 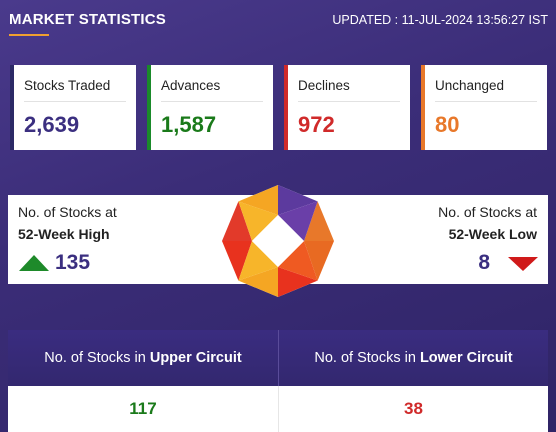 I want to click on card-value: 2,639, so click(x=52, y=124).